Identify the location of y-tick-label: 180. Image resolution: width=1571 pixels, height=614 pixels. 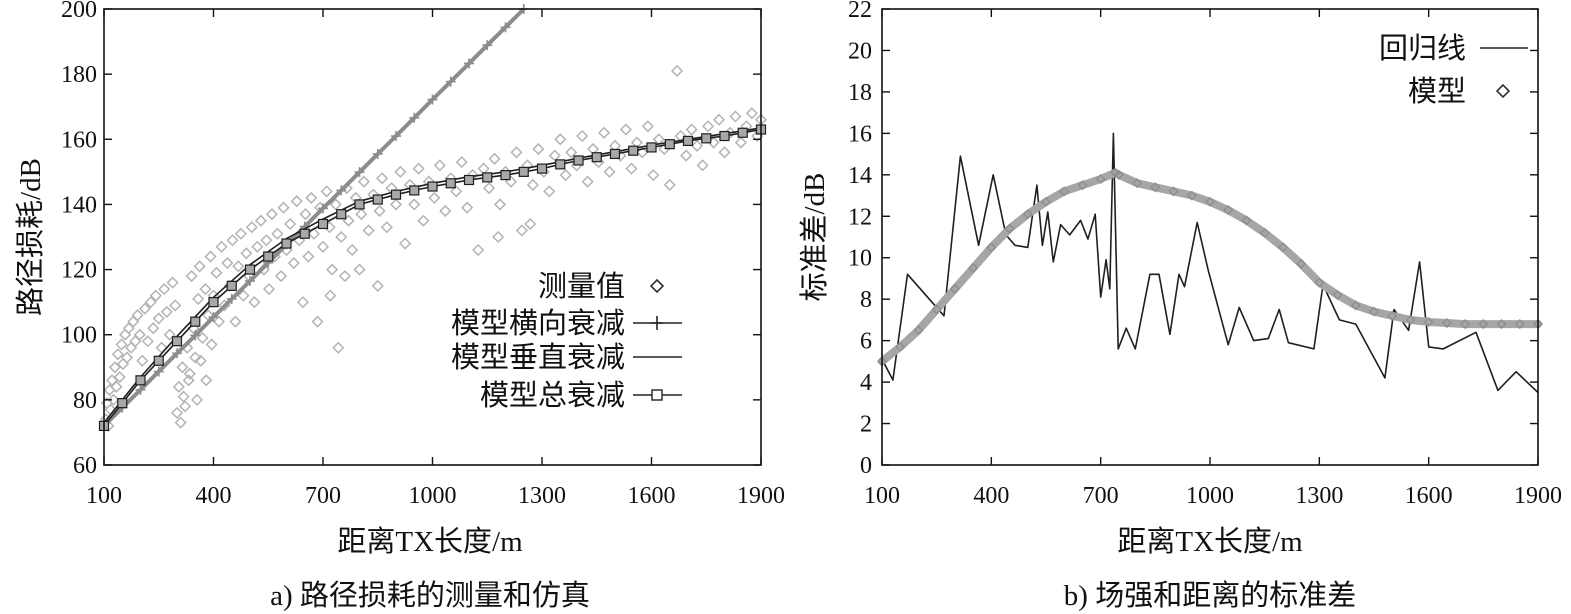
(79, 75).